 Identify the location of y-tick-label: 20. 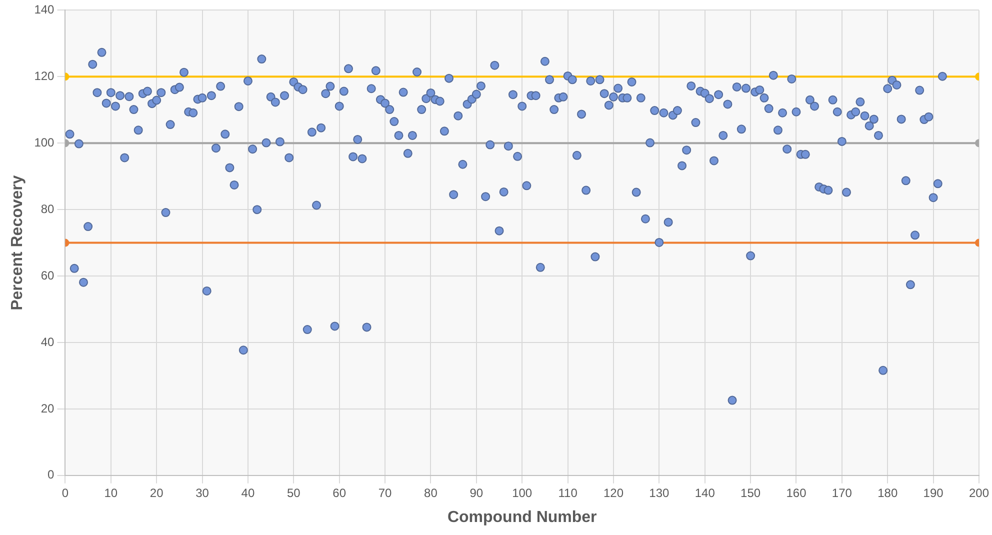
(47, 408).